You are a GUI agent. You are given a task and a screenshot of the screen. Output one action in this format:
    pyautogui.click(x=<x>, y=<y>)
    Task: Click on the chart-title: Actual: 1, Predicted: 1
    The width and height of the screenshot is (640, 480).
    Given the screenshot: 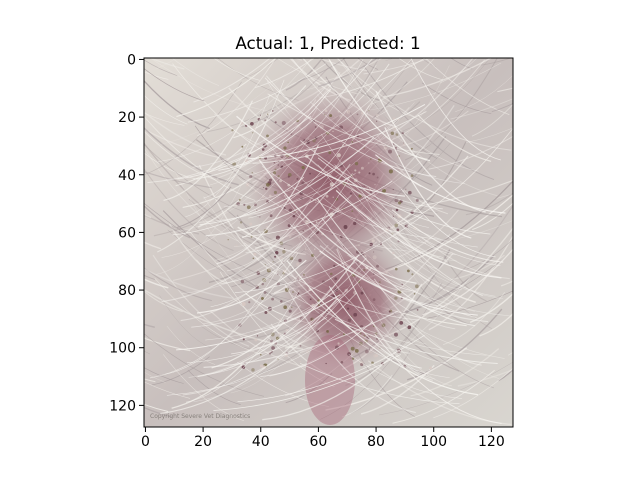 What is the action you would take?
    pyautogui.click(x=327, y=43)
    